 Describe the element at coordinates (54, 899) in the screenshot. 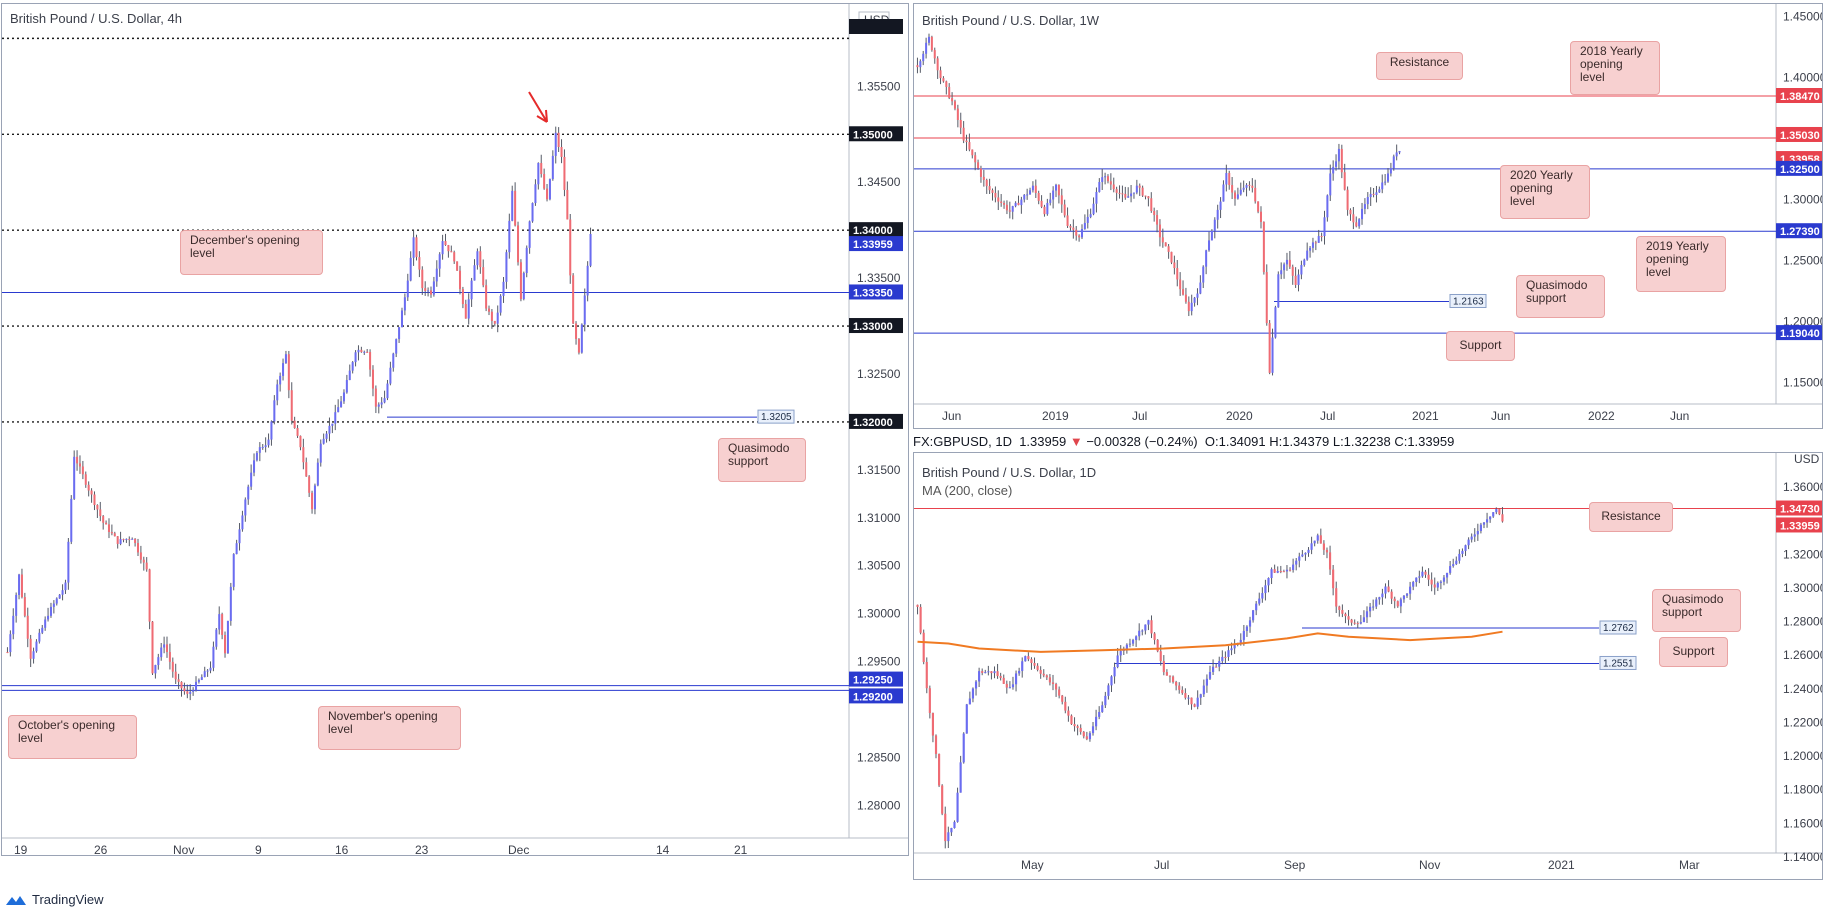

I see `tradingview-logo: TradingView` at that location.